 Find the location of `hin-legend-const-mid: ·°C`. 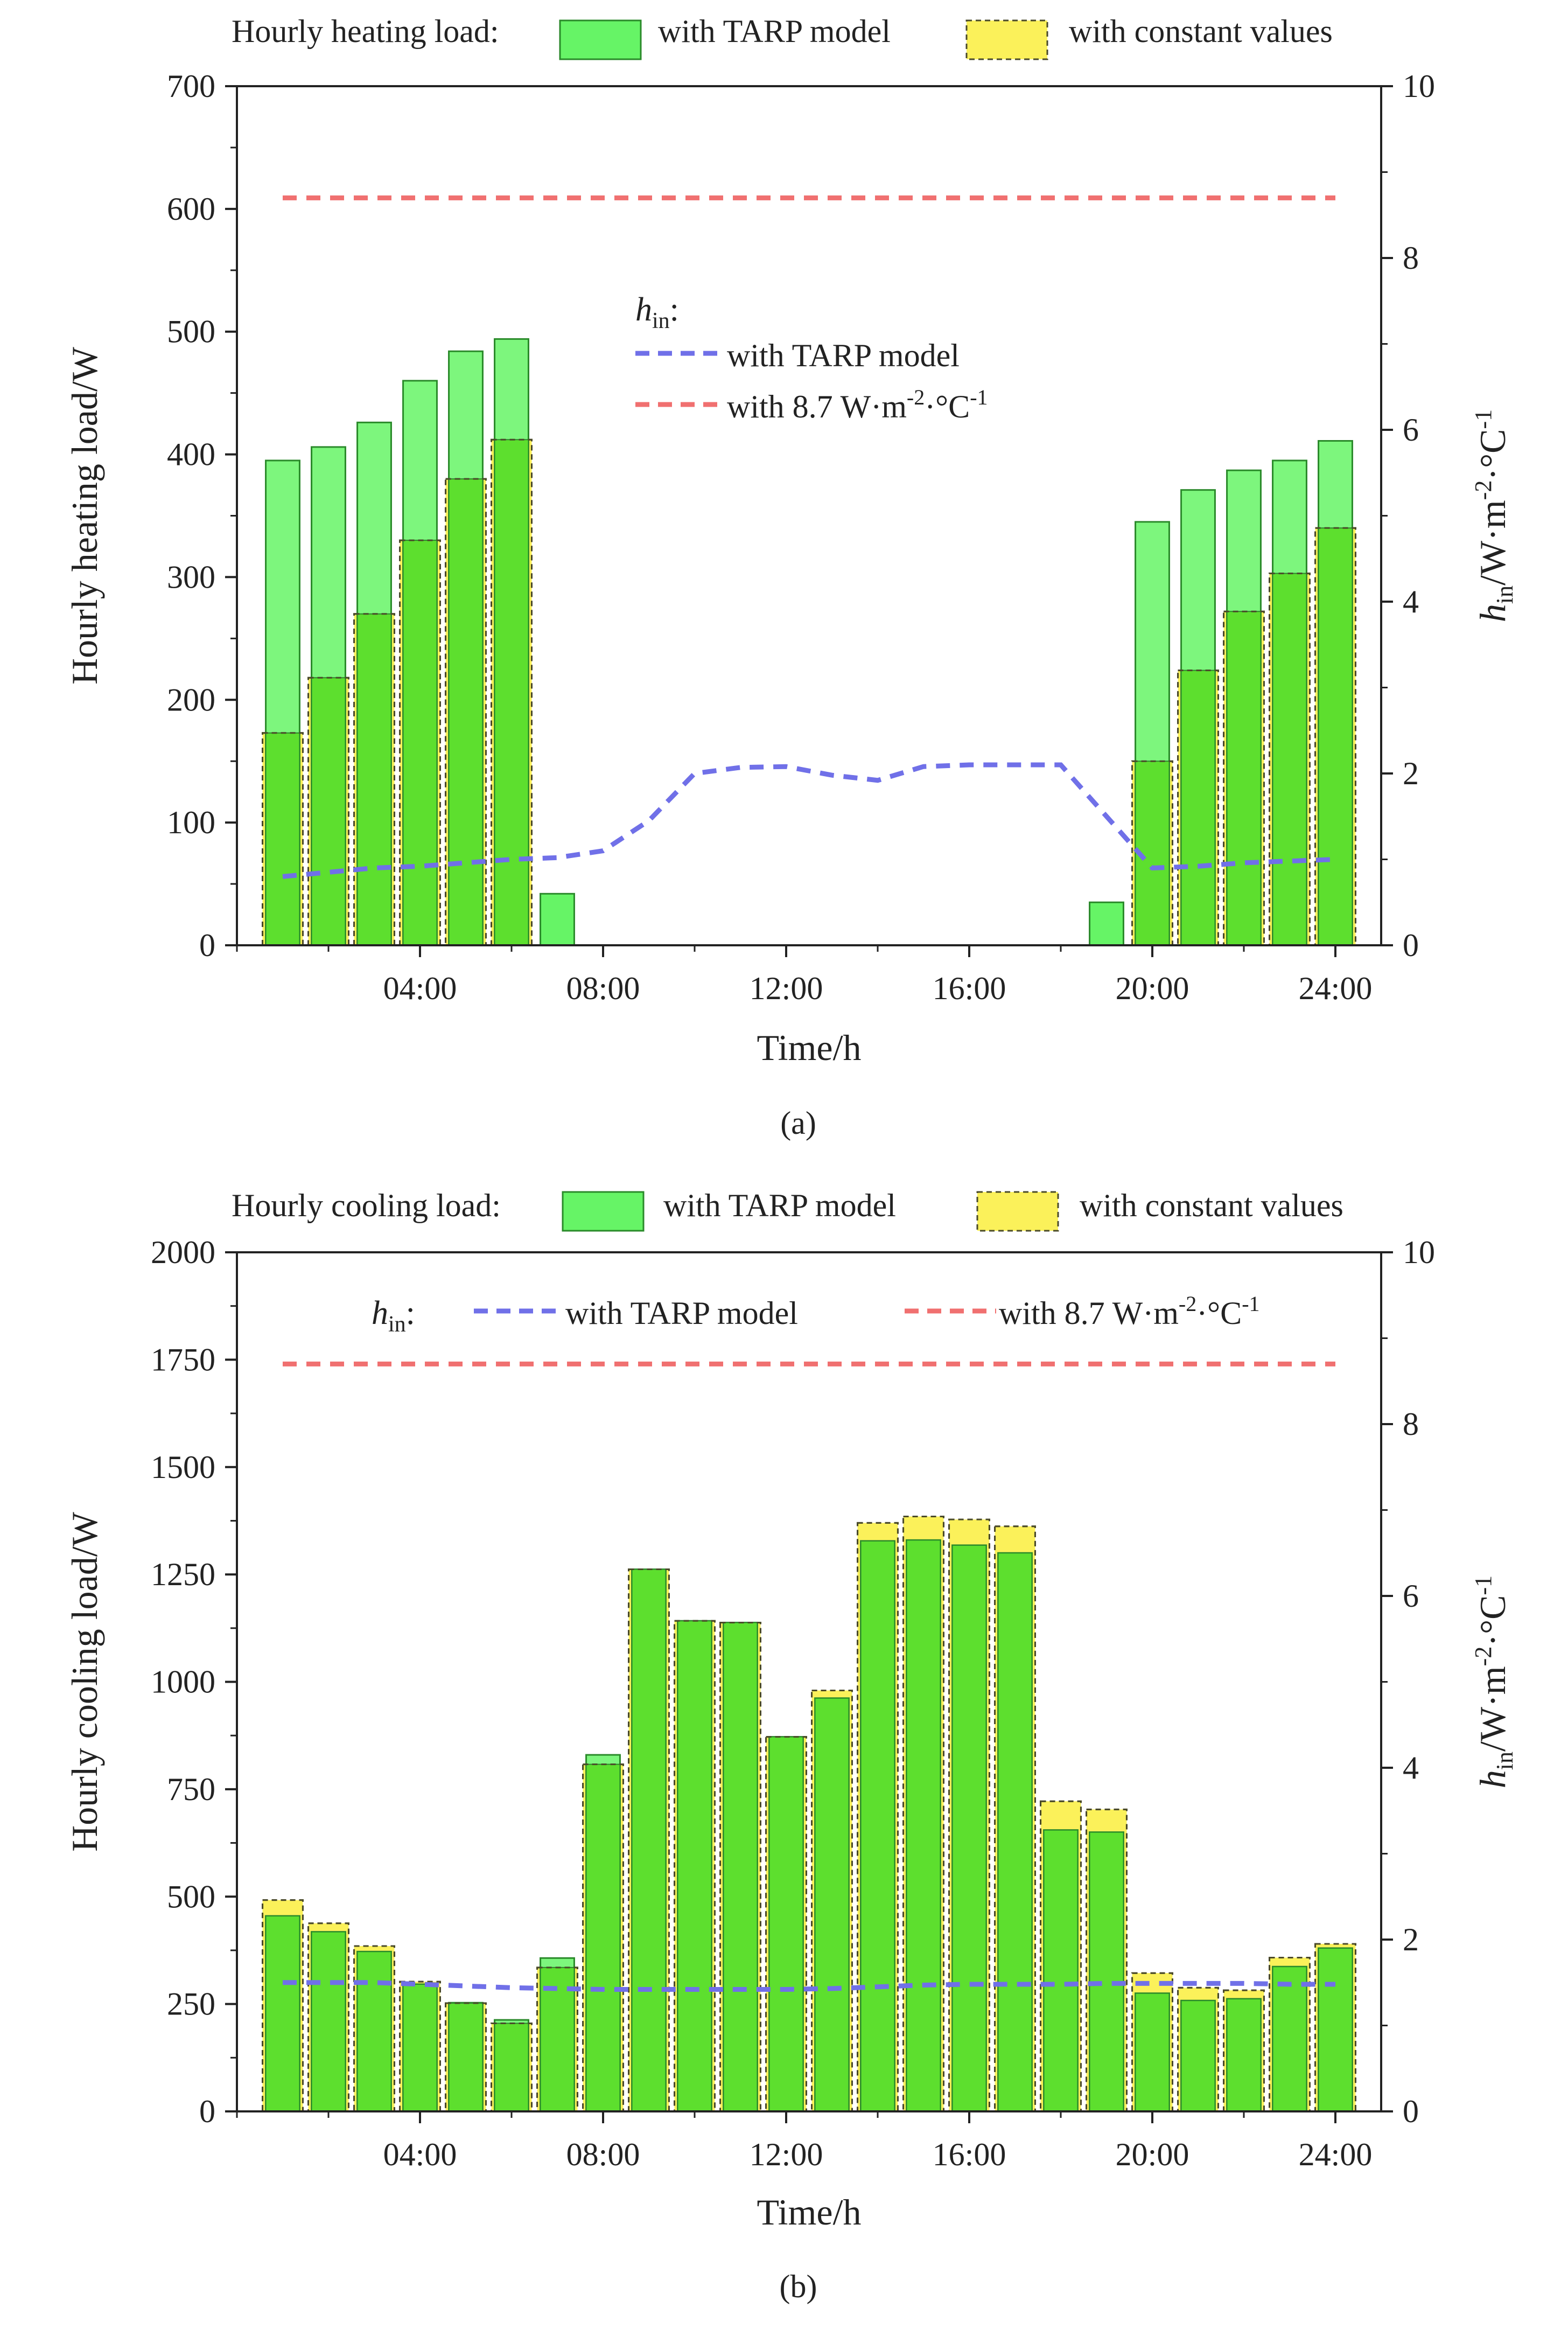

hin-legend-const-mid: ·°C is located at coordinates (1219, 1313).